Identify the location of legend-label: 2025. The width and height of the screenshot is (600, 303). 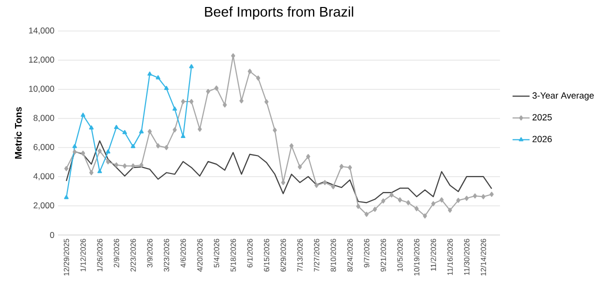
(542, 117).